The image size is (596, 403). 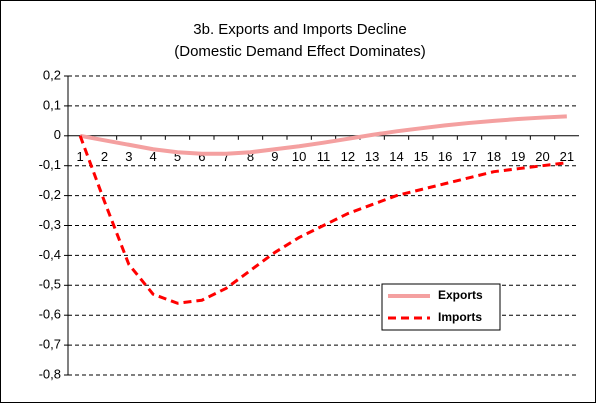 I want to click on x-tick-label: 1, so click(x=80, y=156).